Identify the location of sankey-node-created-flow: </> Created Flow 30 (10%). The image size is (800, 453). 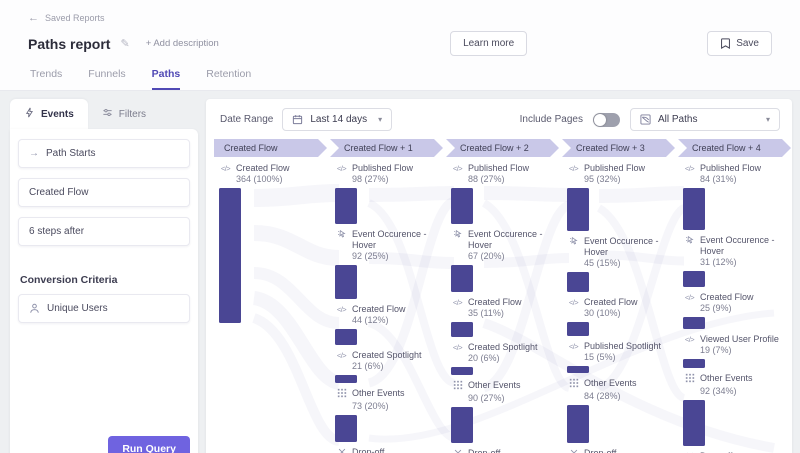
(621, 316).